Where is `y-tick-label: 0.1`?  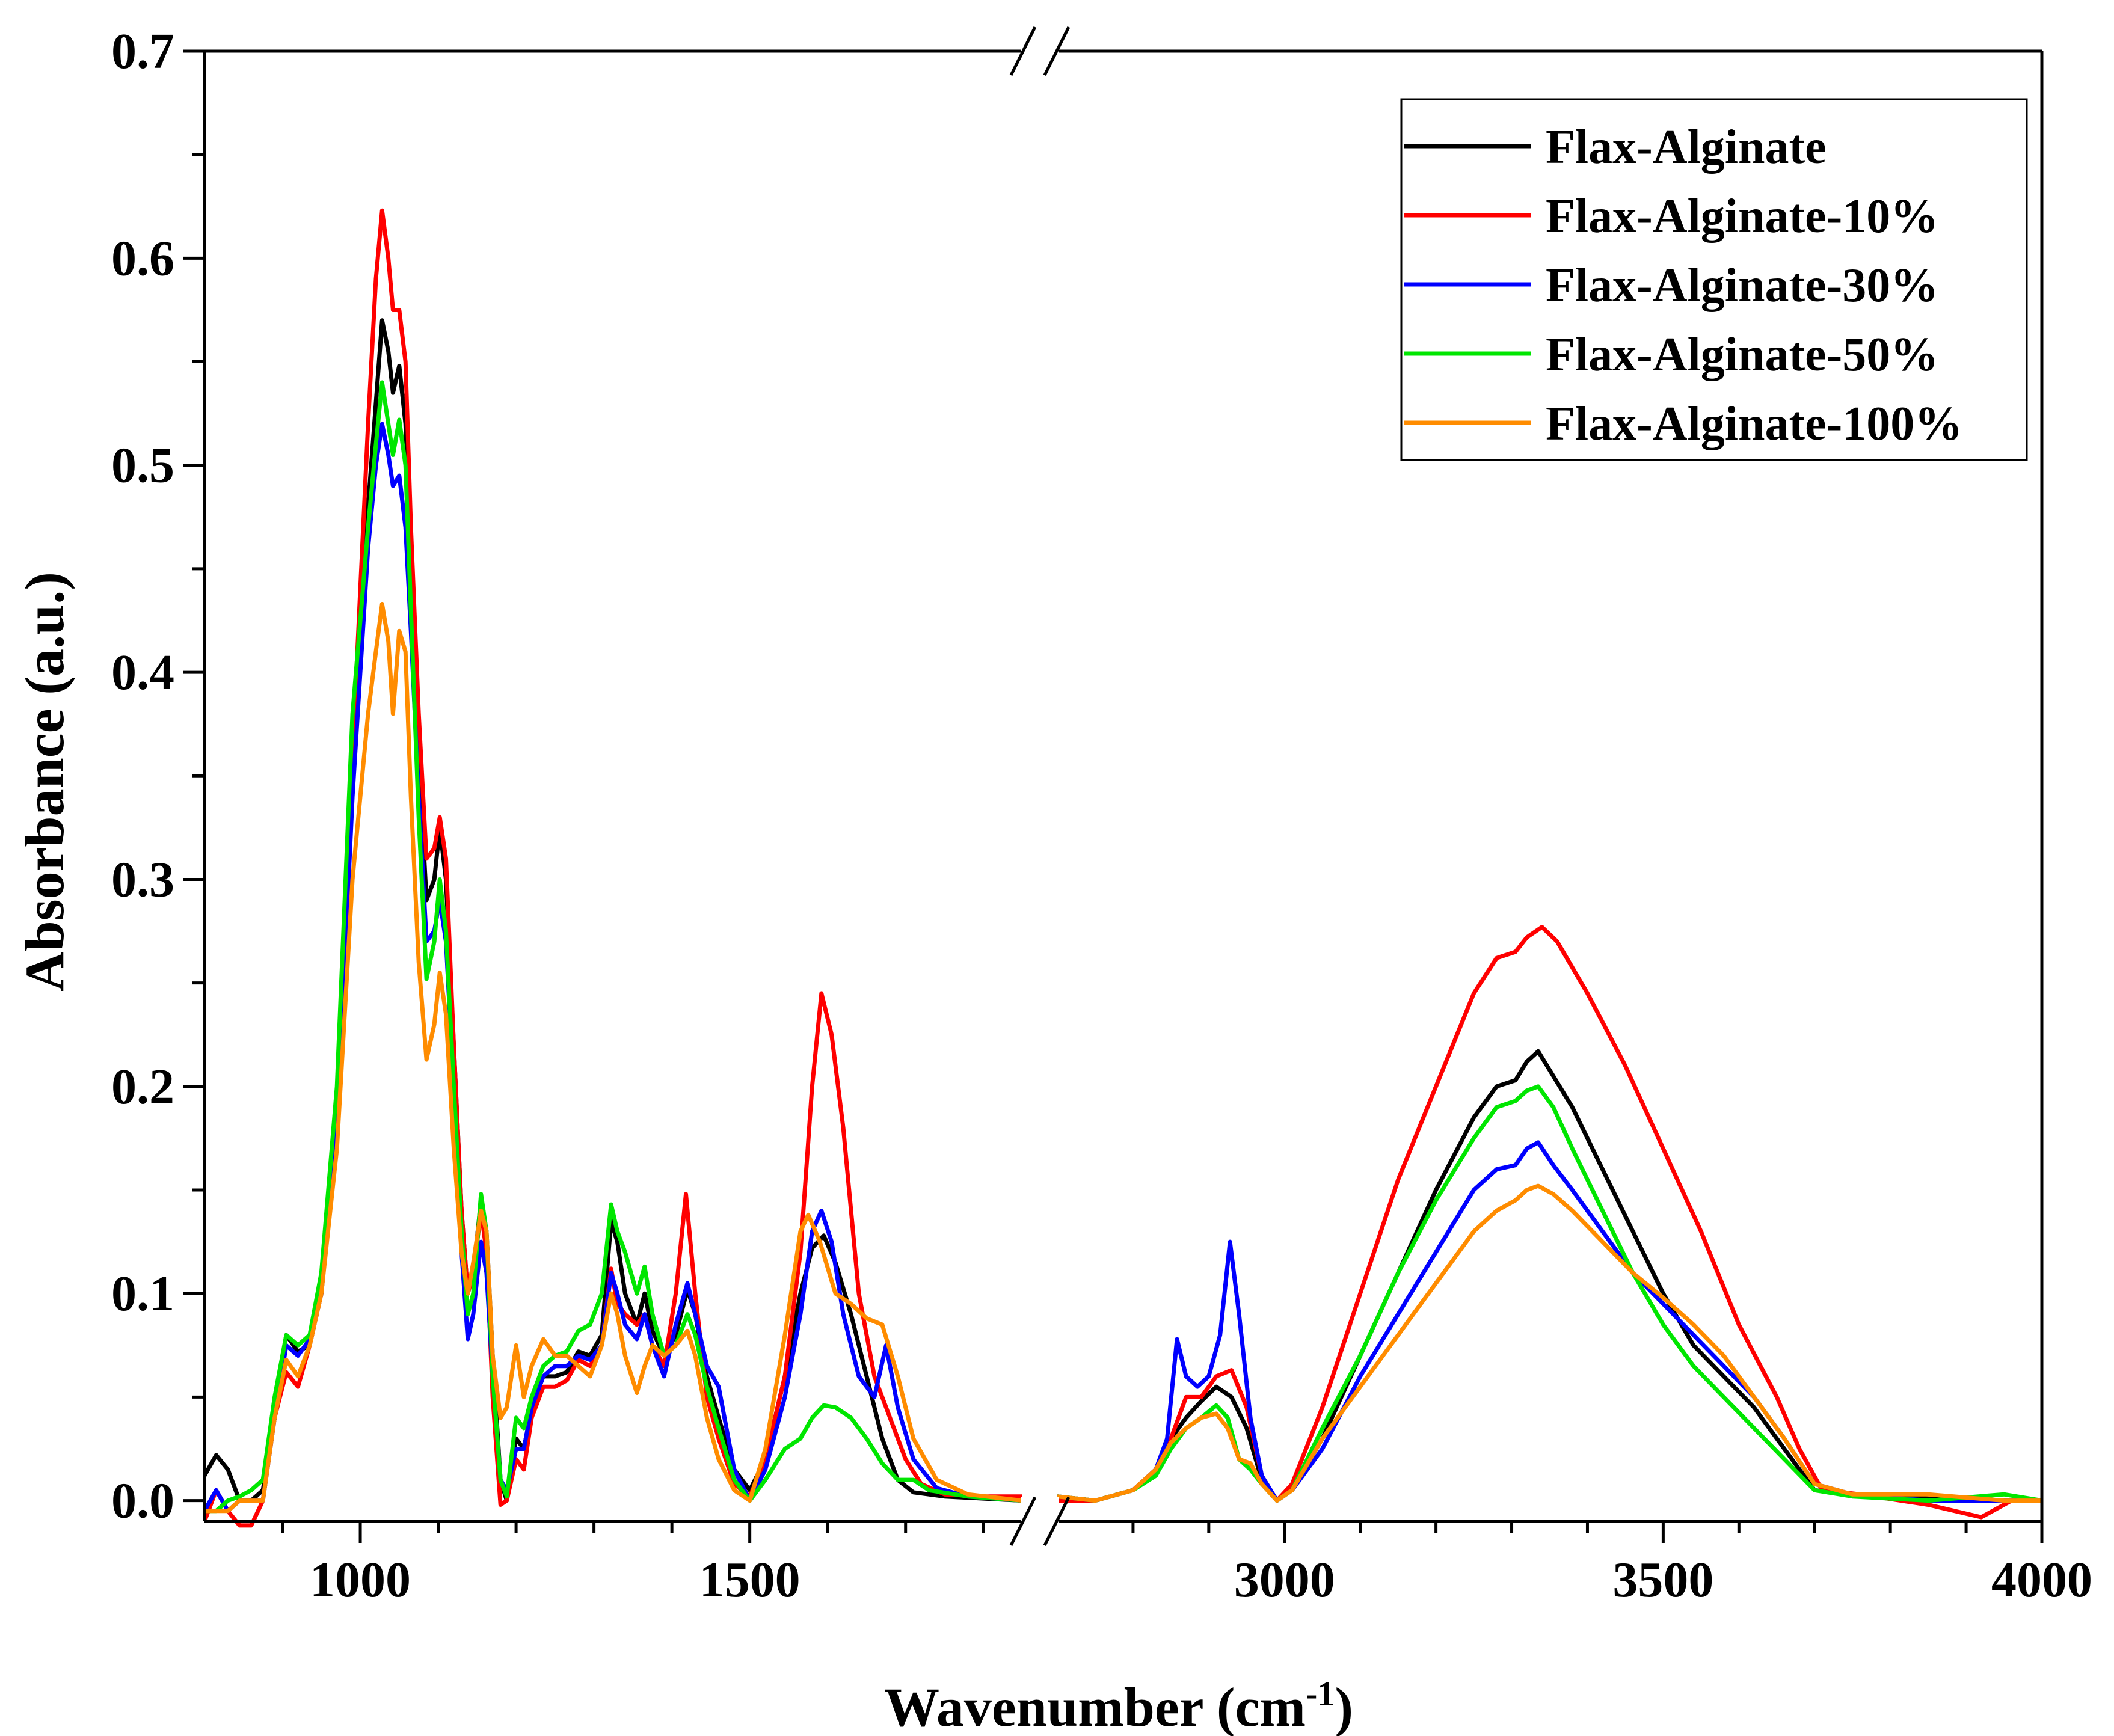
y-tick-label: 0.1 is located at coordinates (142, 1294).